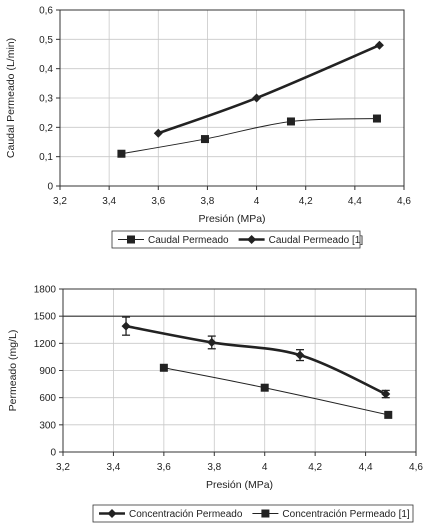 The image size is (432, 529). Describe the element at coordinates (46, 99) in the screenshot. I see `y-tick-label: 0,3` at that location.